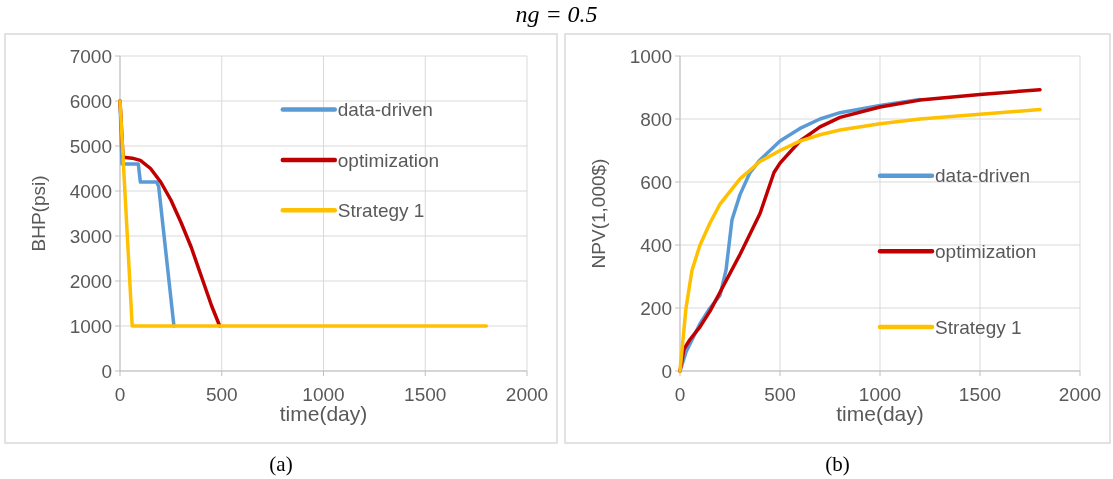 The image size is (1113, 479). What do you see at coordinates (38, 213) in the screenshot?
I see `y-axis-title: BHP(psi)` at bounding box center [38, 213].